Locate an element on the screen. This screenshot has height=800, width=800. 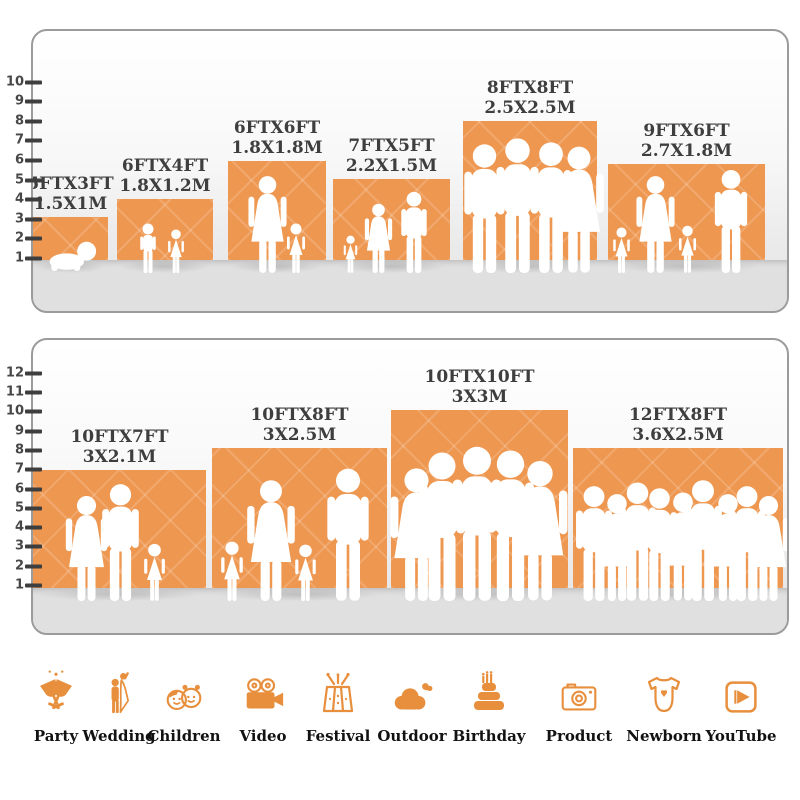
category-youtube: YouTube is located at coordinates (741, 702).